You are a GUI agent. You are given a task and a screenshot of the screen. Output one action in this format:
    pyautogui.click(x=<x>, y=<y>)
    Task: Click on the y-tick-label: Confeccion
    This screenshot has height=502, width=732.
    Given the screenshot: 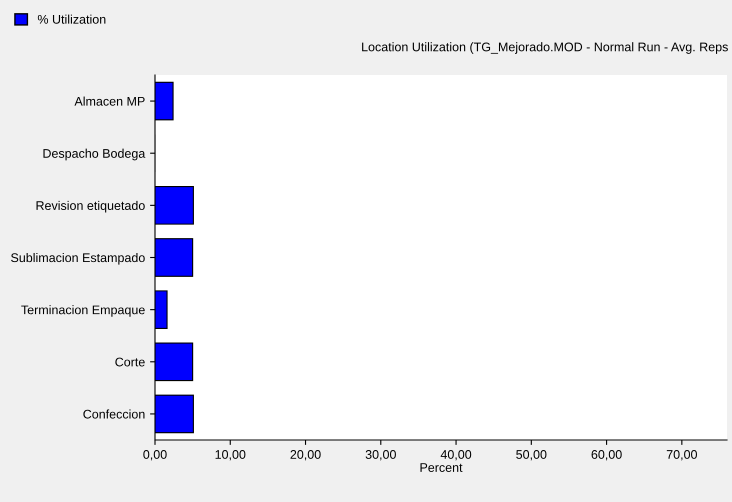 What is the action you would take?
    pyautogui.click(x=113, y=414)
    